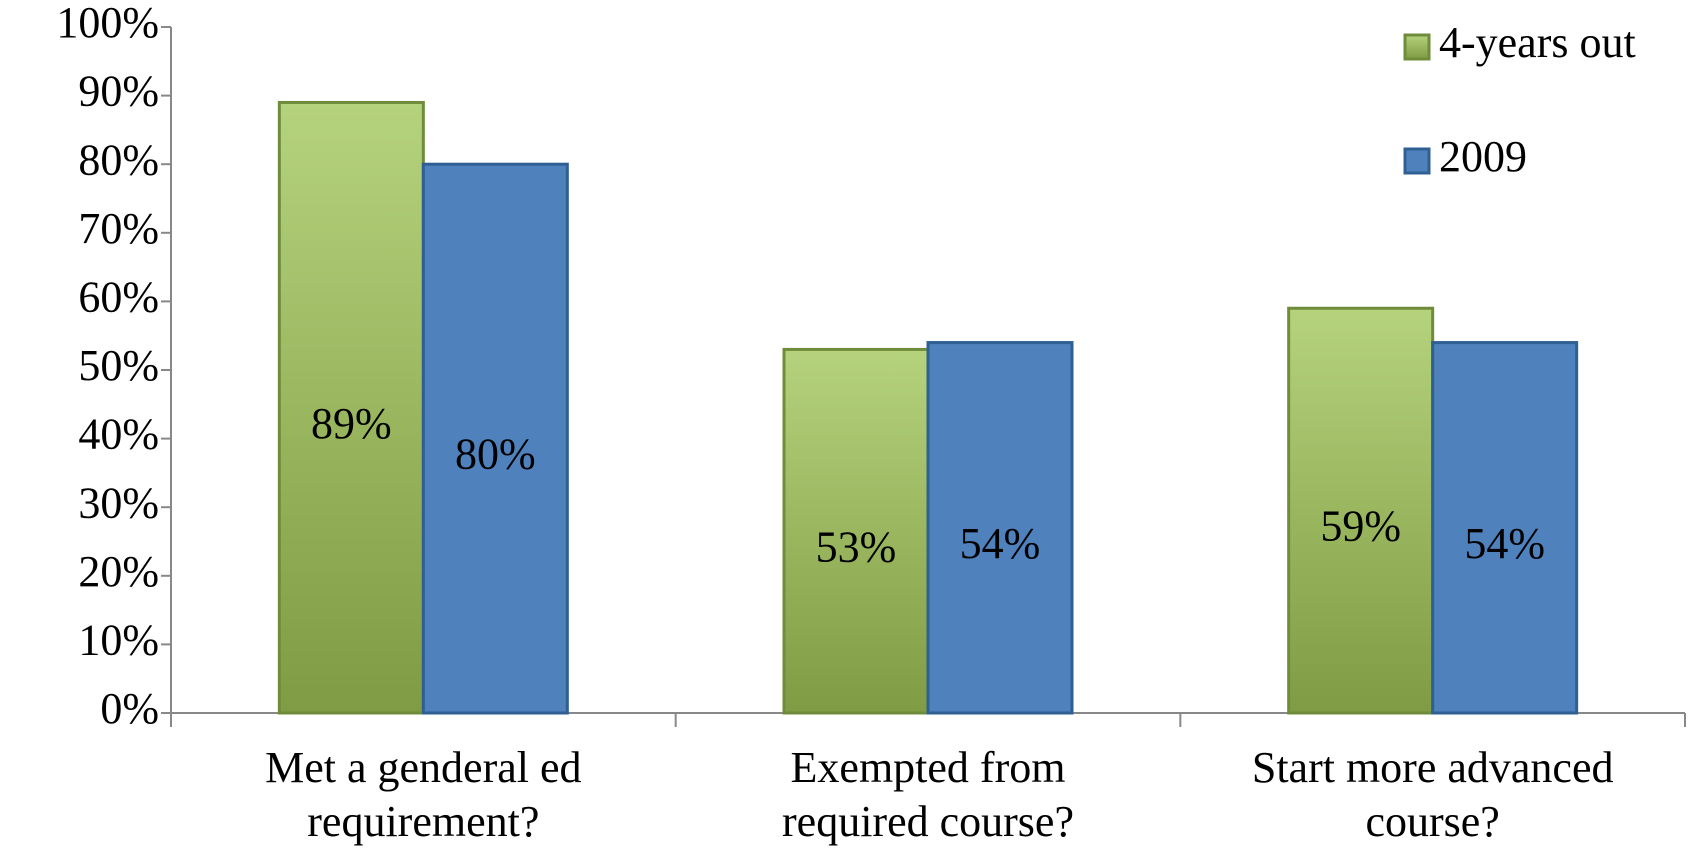 The width and height of the screenshot is (1694, 852). What do you see at coordinates (351, 423) in the screenshot?
I see `value-label: 89%` at bounding box center [351, 423].